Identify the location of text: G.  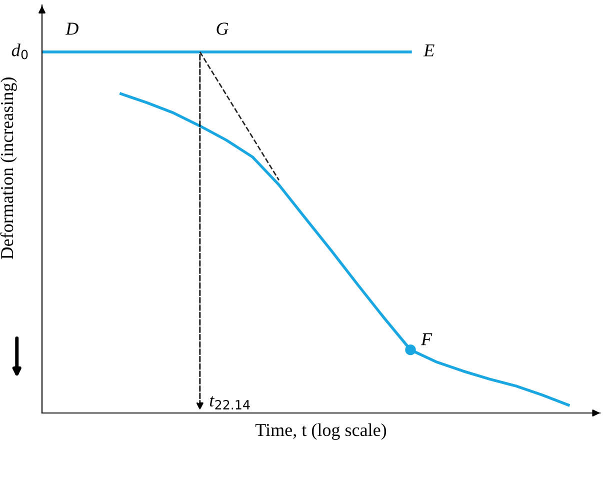
(222, 28).